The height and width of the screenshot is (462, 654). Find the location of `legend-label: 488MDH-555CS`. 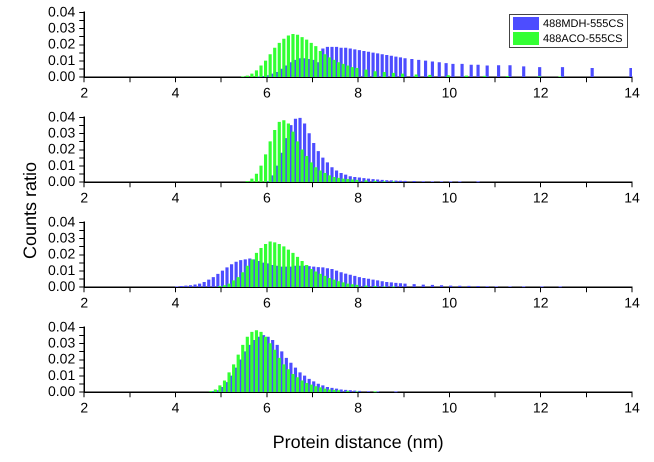

legend-label: 488MDH-555CS is located at coordinates (583, 24).